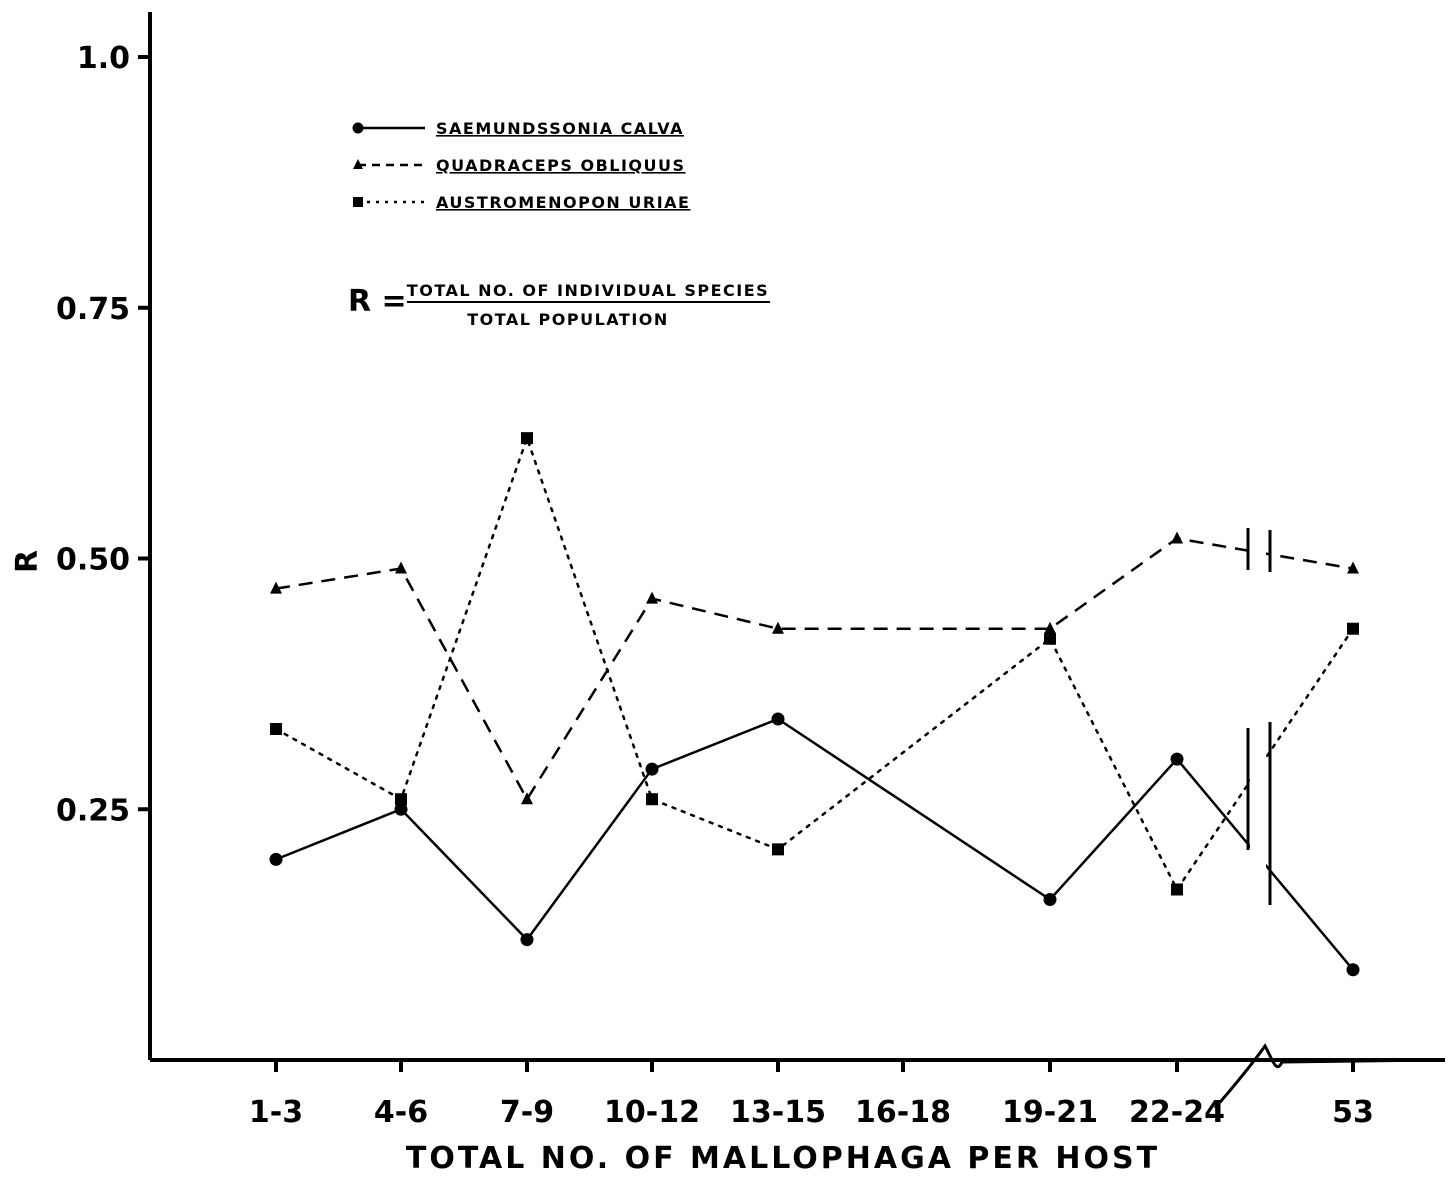 The width and height of the screenshot is (1454, 1177). I want to click on x-axis-label: TOTAL NO. OF MALLOPHAGA PER HOST, so click(783, 1158).